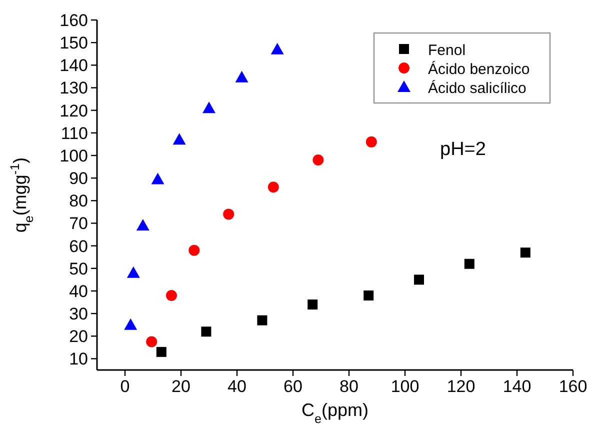 The height and width of the screenshot is (430, 595). Describe the element at coordinates (405, 386) in the screenshot. I see `x-tick-label: 100` at that location.